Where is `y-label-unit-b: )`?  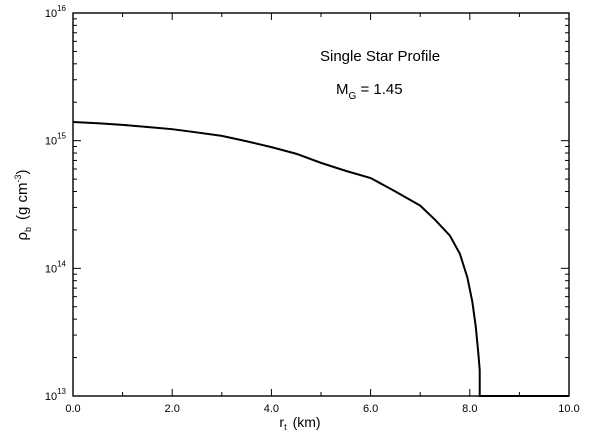
y-label-unit-b: ) is located at coordinates (22, 171).